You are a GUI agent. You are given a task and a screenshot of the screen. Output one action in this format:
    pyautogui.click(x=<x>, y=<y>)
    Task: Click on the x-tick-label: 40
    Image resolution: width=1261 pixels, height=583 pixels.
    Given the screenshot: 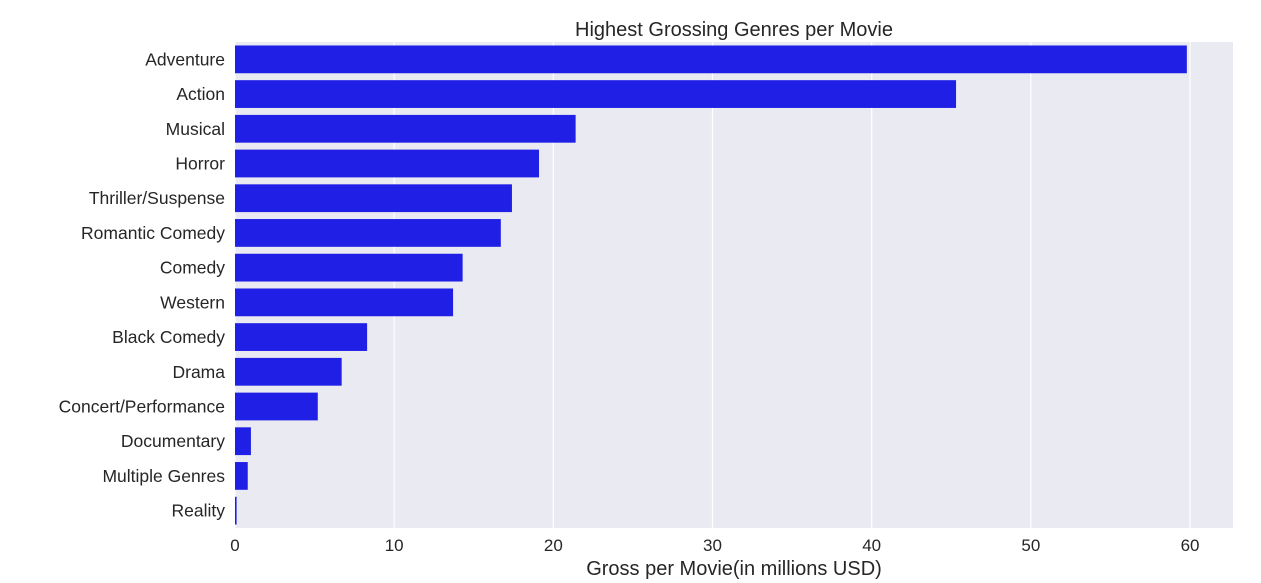 What is the action you would take?
    pyautogui.click(x=871, y=545)
    